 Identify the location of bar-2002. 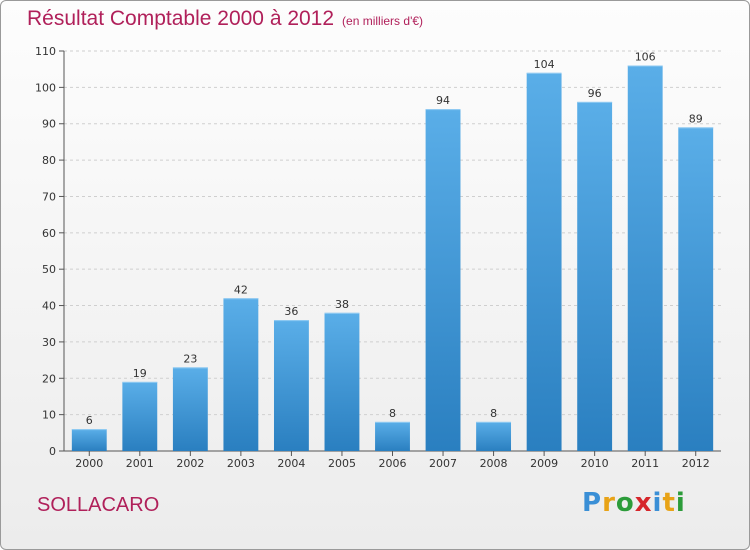
(190, 409).